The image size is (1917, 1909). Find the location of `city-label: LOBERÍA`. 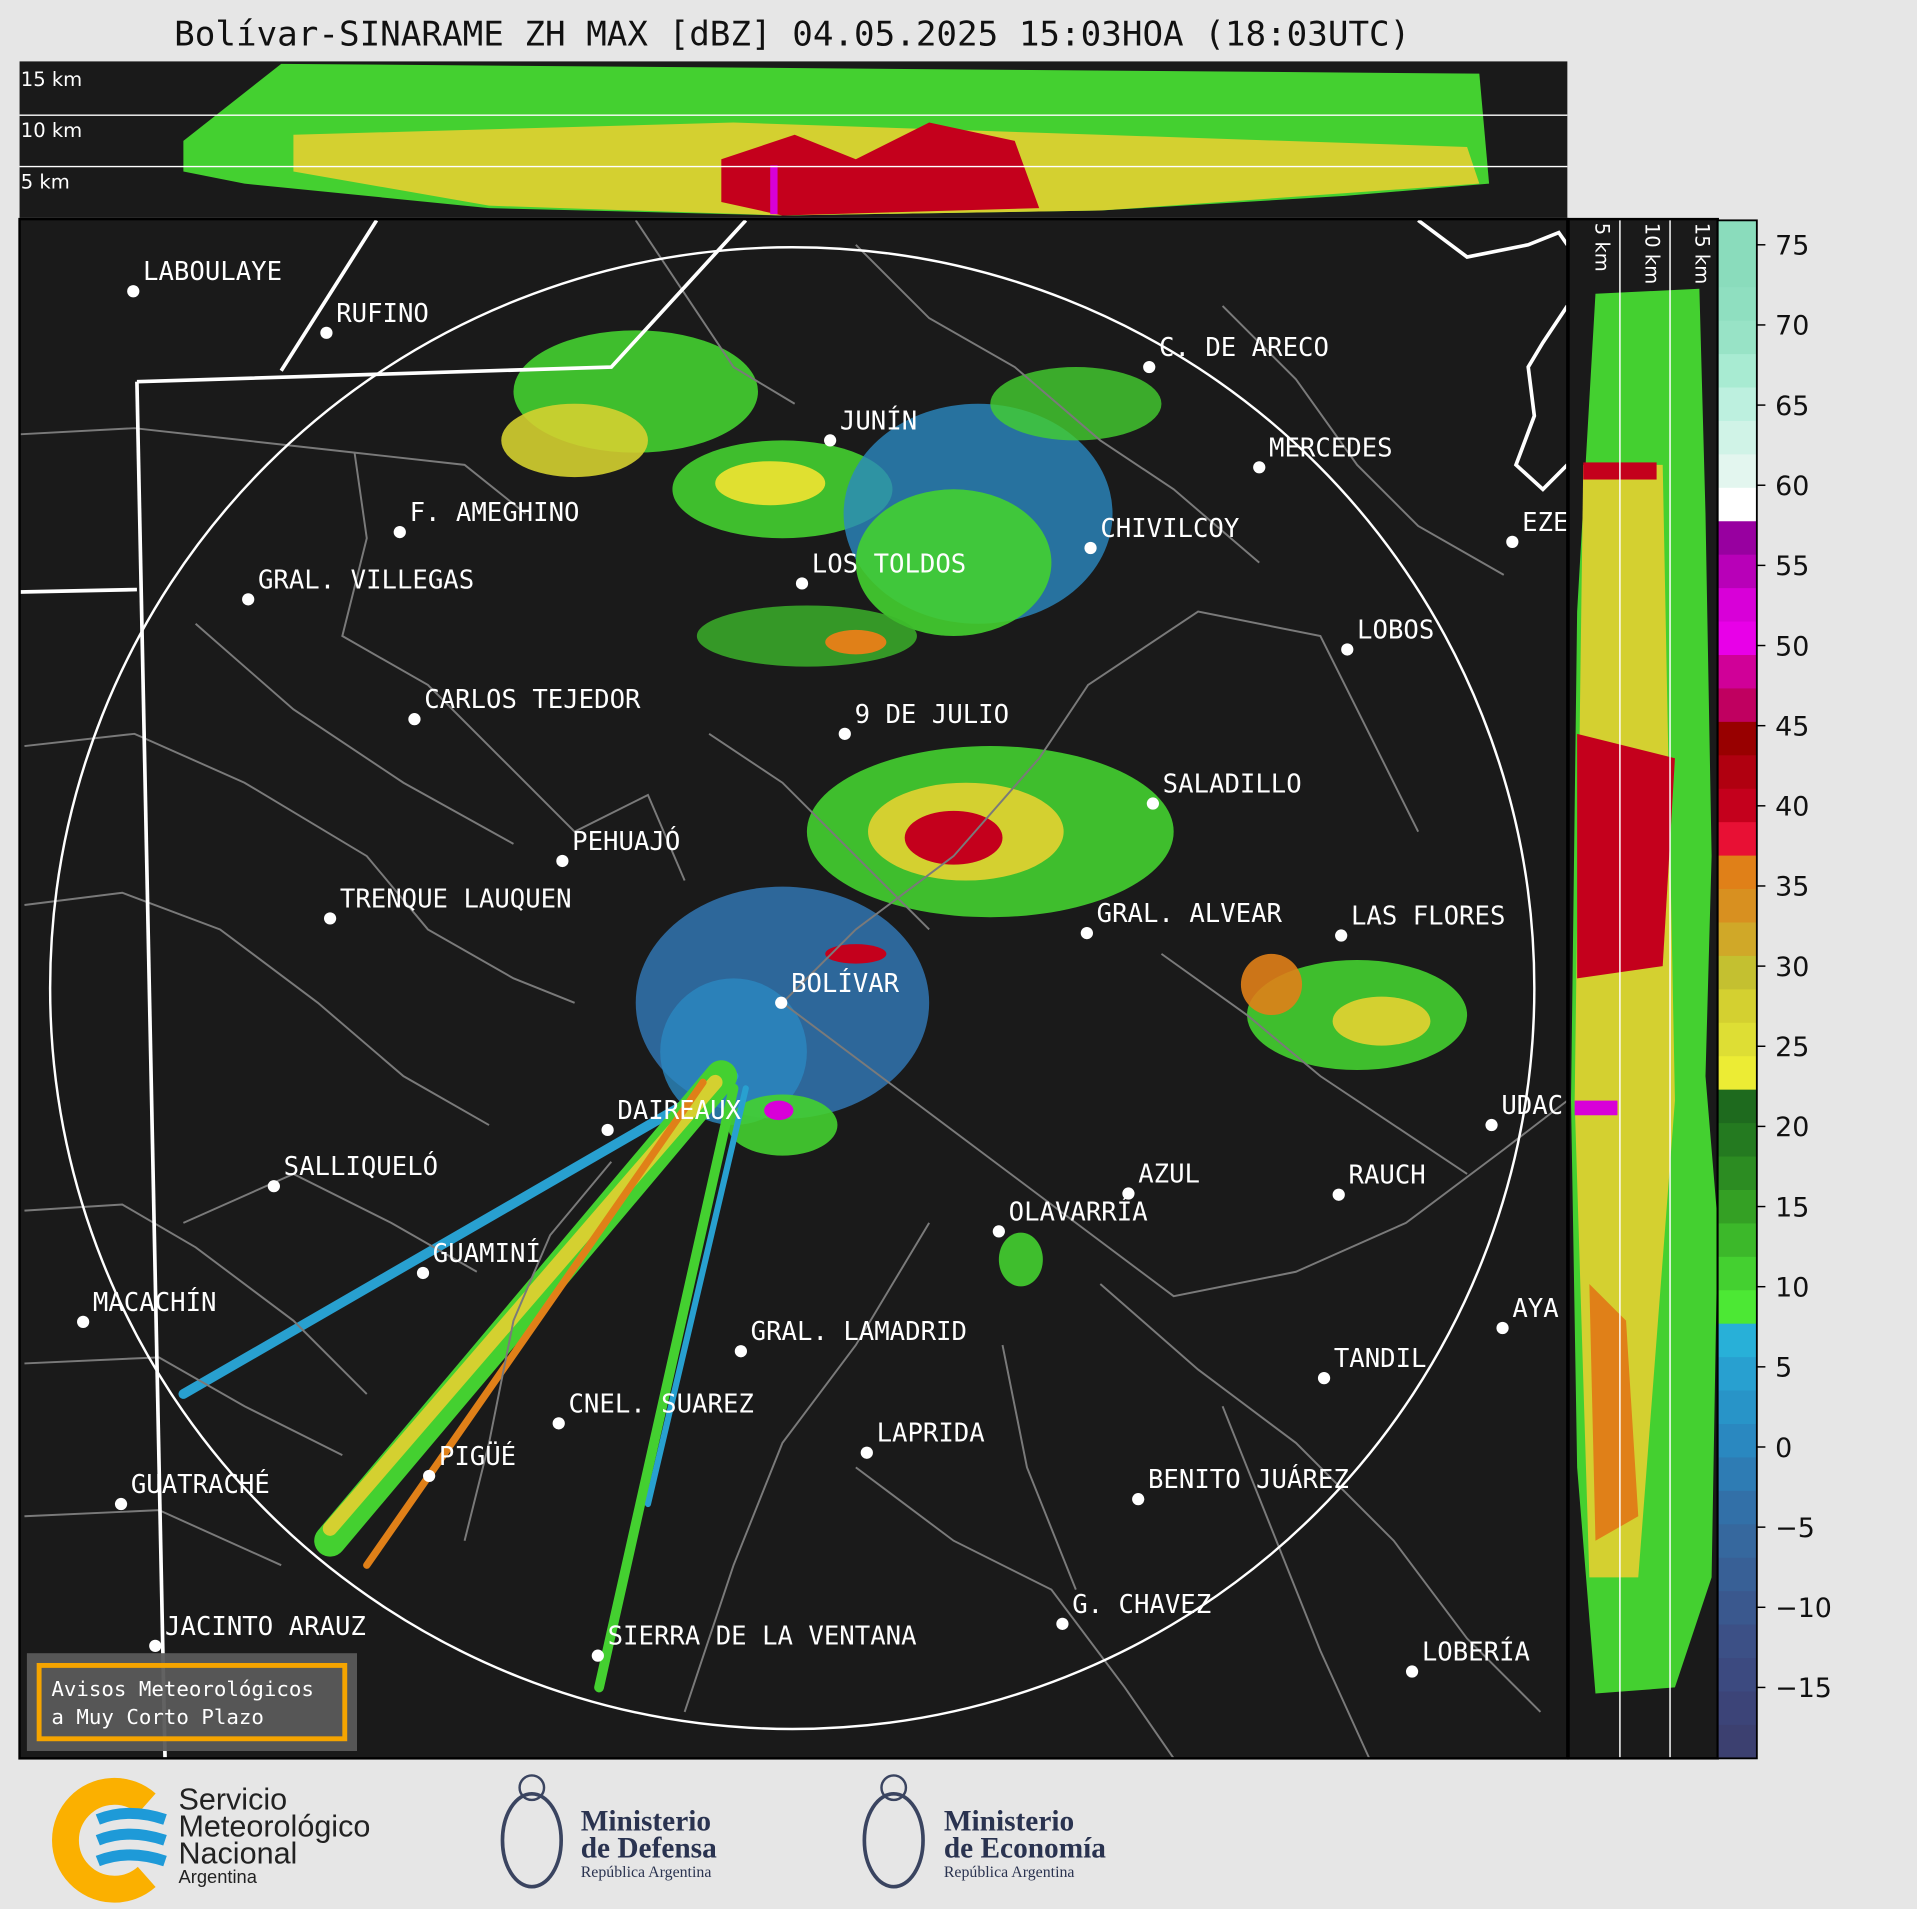

city-label: LOBERÍA is located at coordinates (1476, 1652).